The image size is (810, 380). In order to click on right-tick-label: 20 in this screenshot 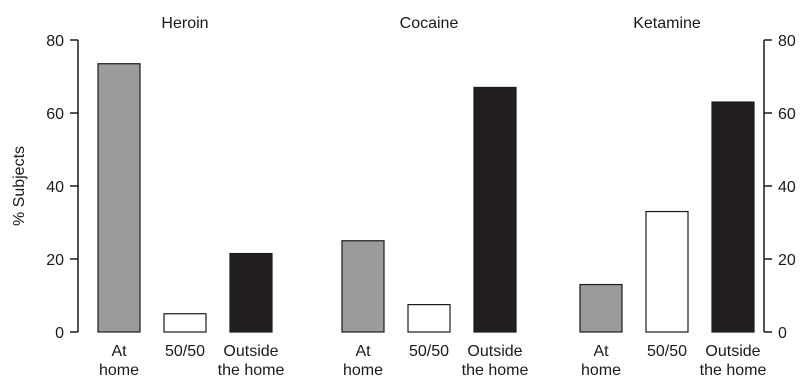, I will do `click(787, 260)`.